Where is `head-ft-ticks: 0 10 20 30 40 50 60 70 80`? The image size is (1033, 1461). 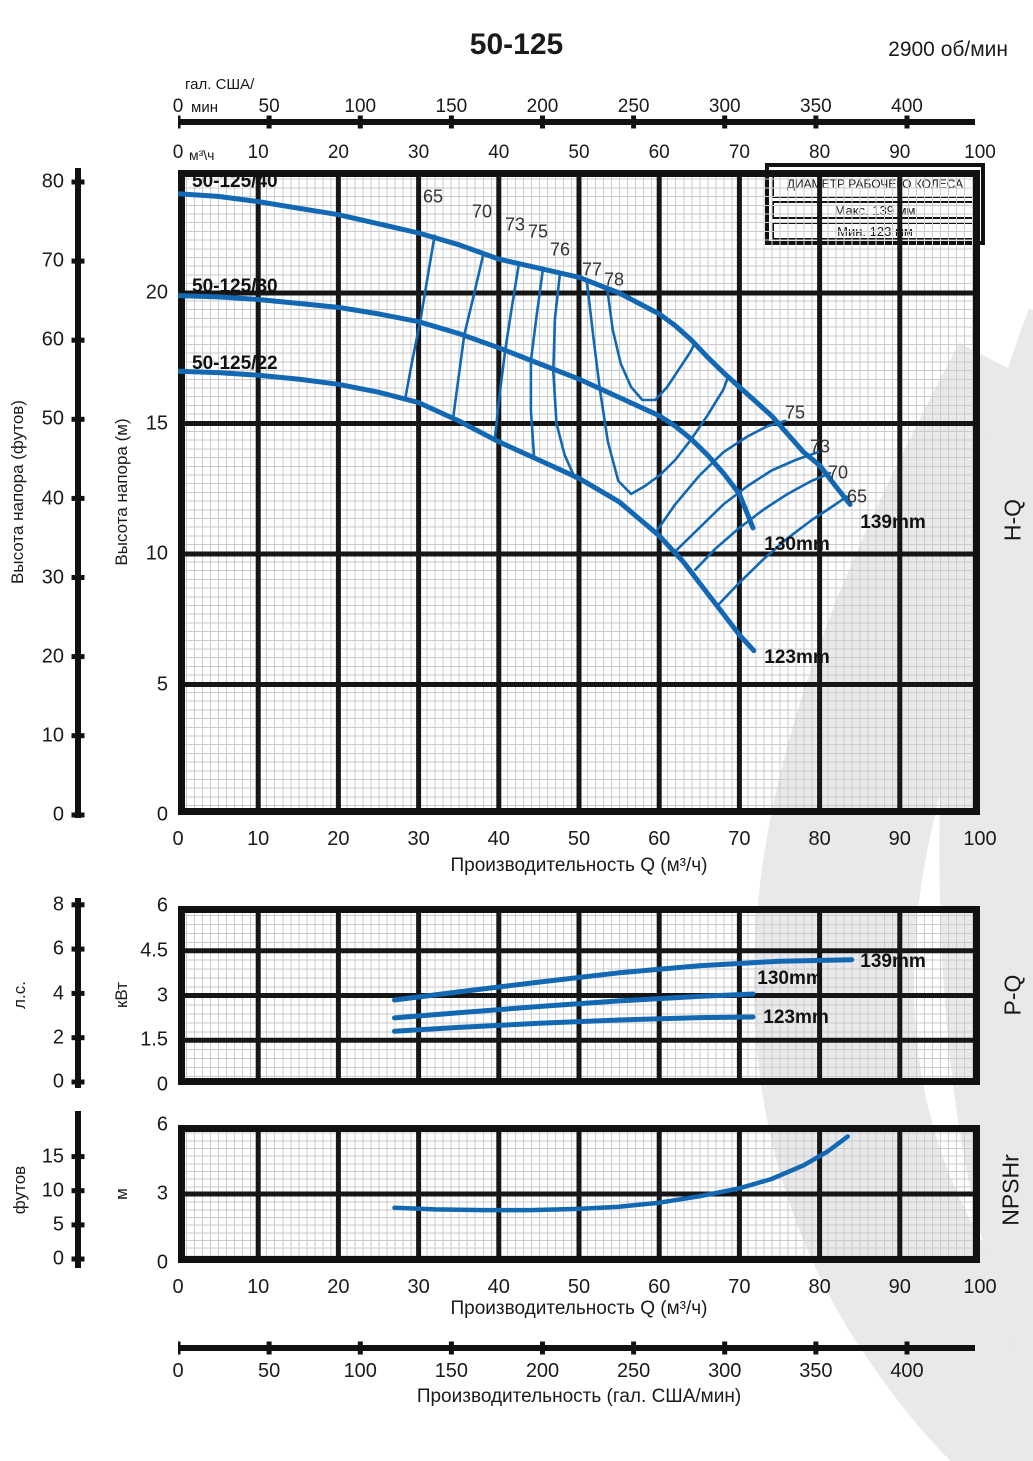
head-ft-ticks: 0 10 20 30 40 50 60 70 80 is located at coordinates (44, 498).